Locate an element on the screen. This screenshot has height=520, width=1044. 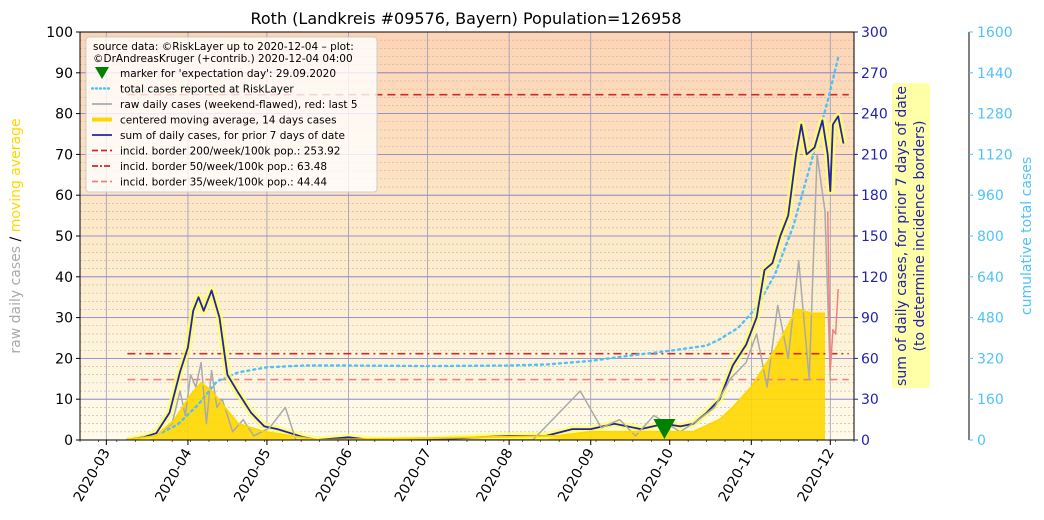
x-axis-tick-label: 2020-08 is located at coordinates (494, 475).